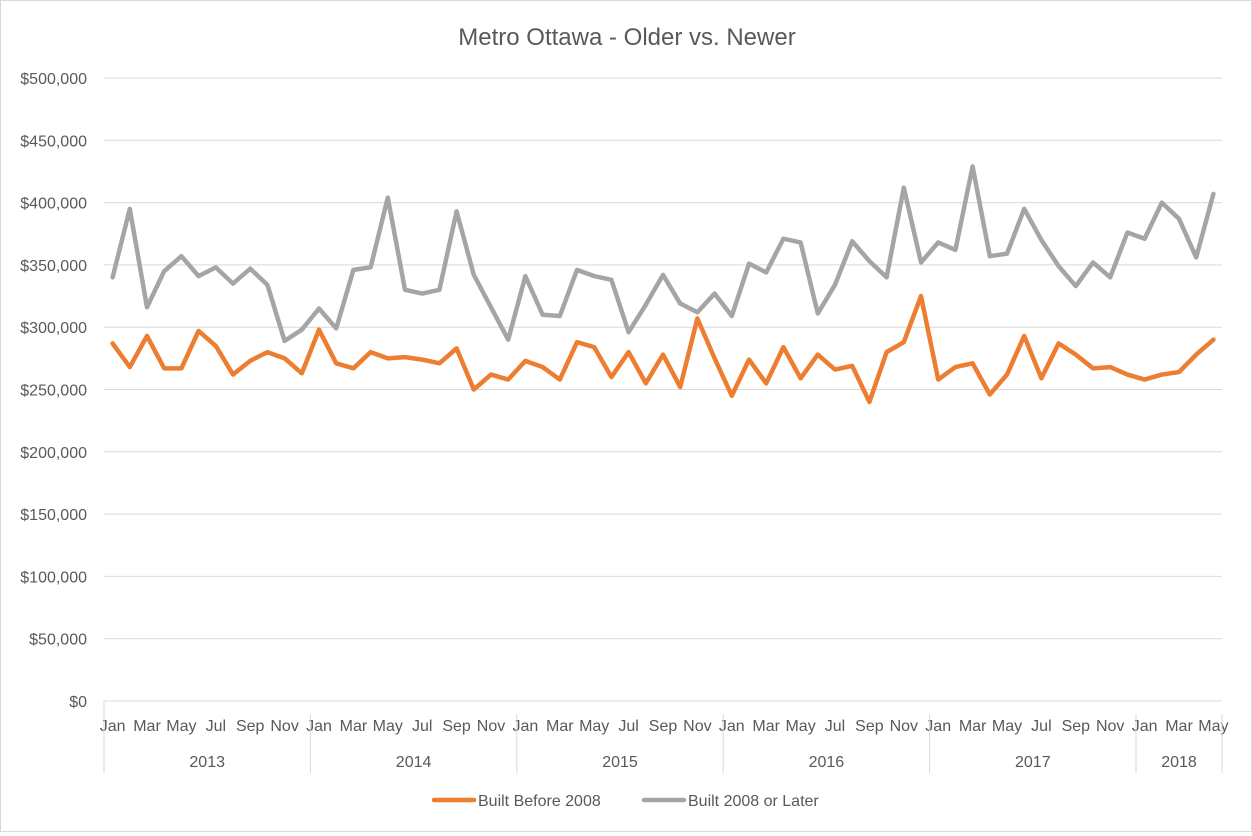 This screenshot has height=836, width=1252. What do you see at coordinates (414, 762) in the screenshot?
I see `year-label: 2014` at bounding box center [414, 762].